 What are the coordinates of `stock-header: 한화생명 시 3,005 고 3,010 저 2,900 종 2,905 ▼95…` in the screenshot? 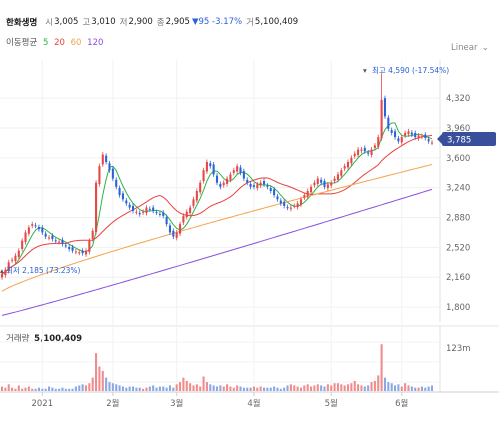 It's located at (152, 22).